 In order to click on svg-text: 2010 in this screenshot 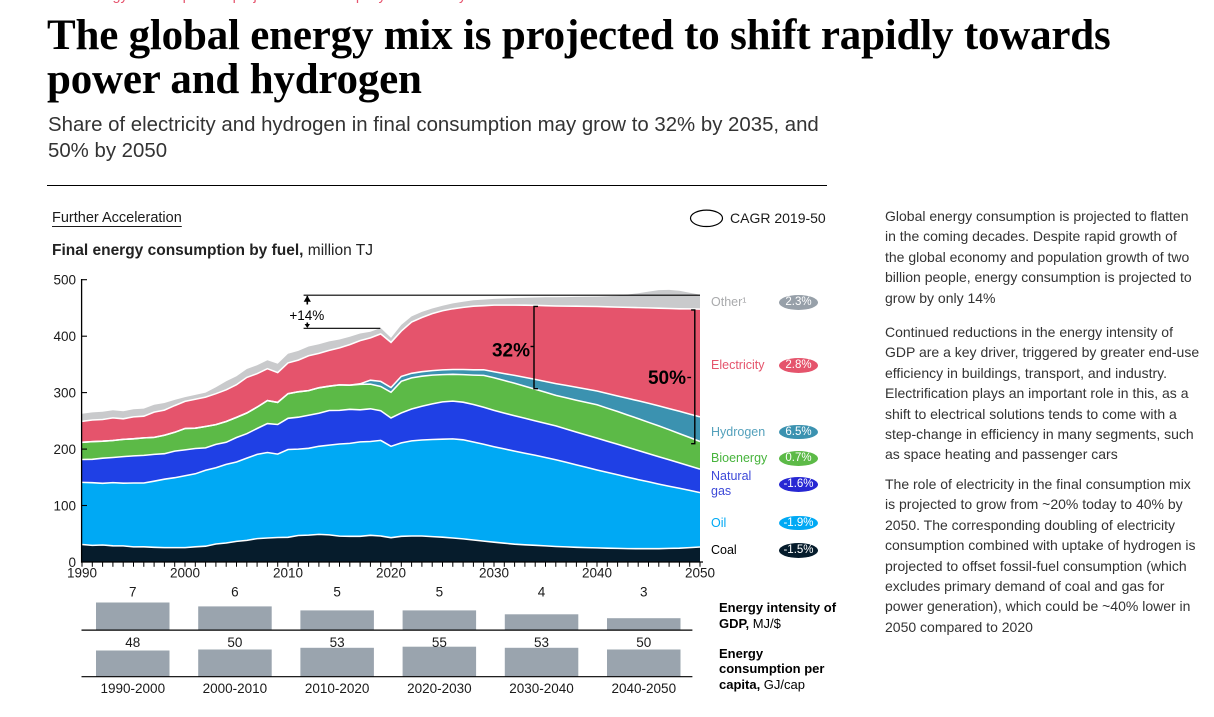, I will do `click(288, 573)`.